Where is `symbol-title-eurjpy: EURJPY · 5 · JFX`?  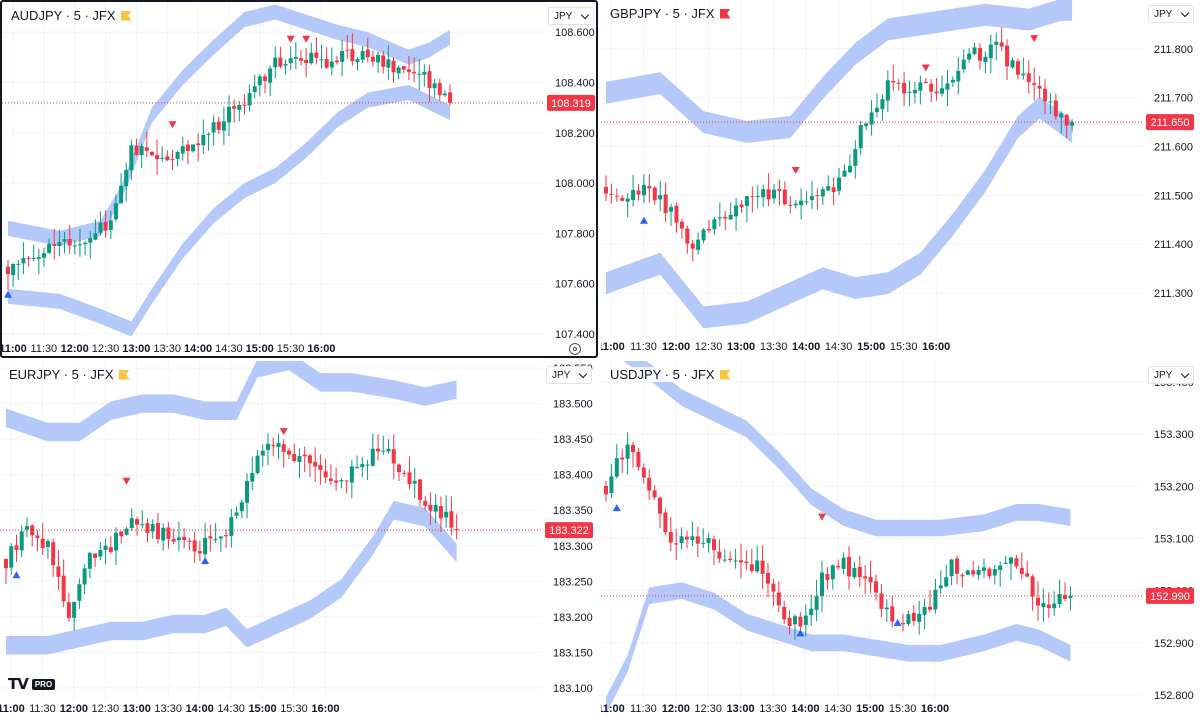 symbol-title-eurjpy: EURJPY · 5 · JFX is located at coordinates (69, 374).